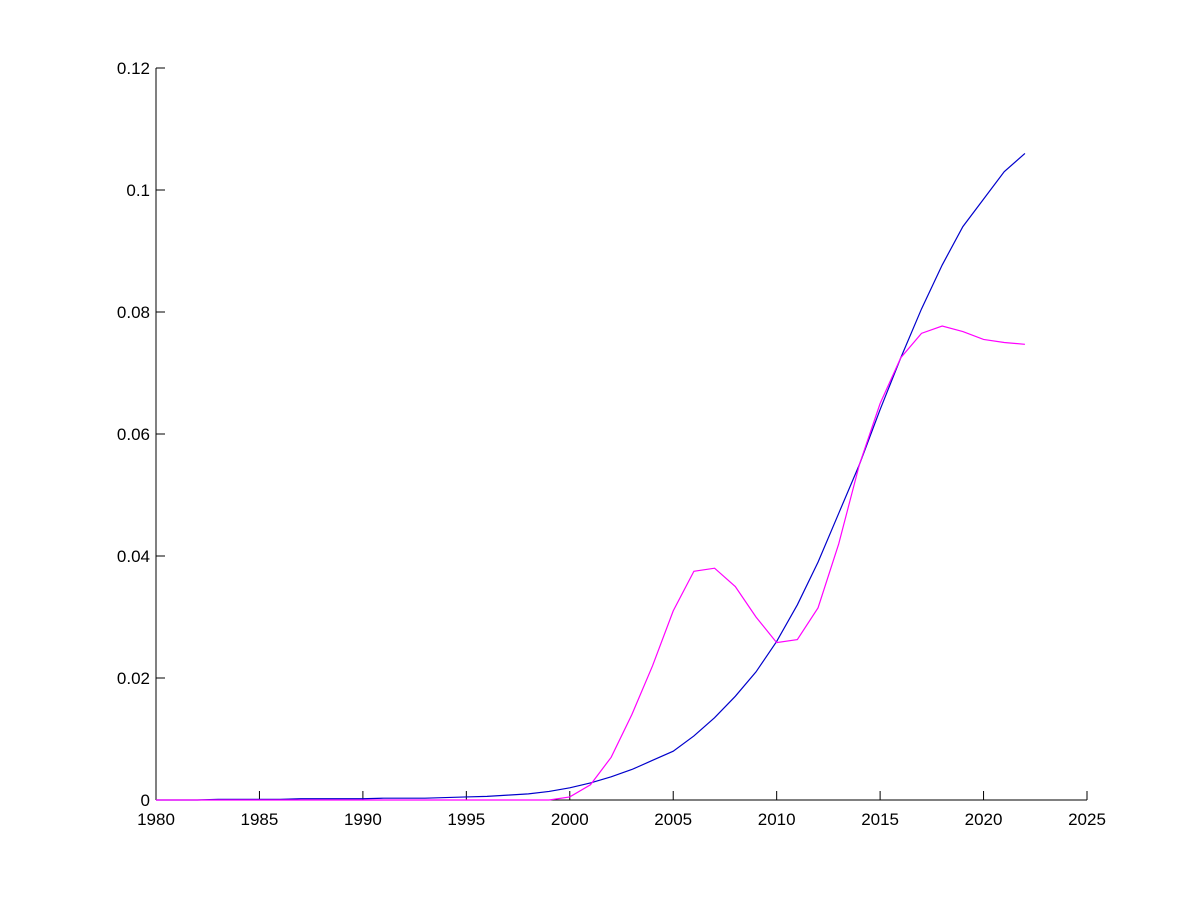  I want to click on y-tick-label: 0.12, so click(133, 68).